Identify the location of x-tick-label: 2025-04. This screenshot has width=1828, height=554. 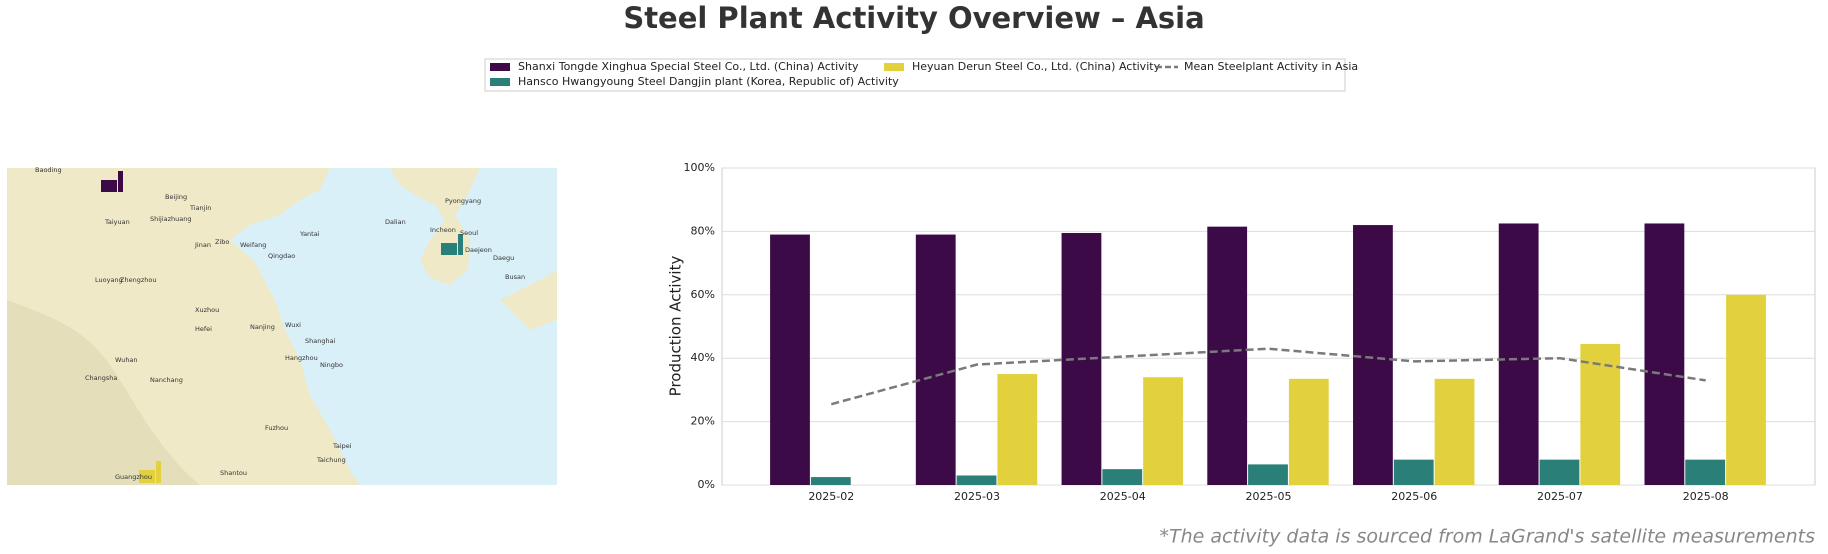
(1123, 496).